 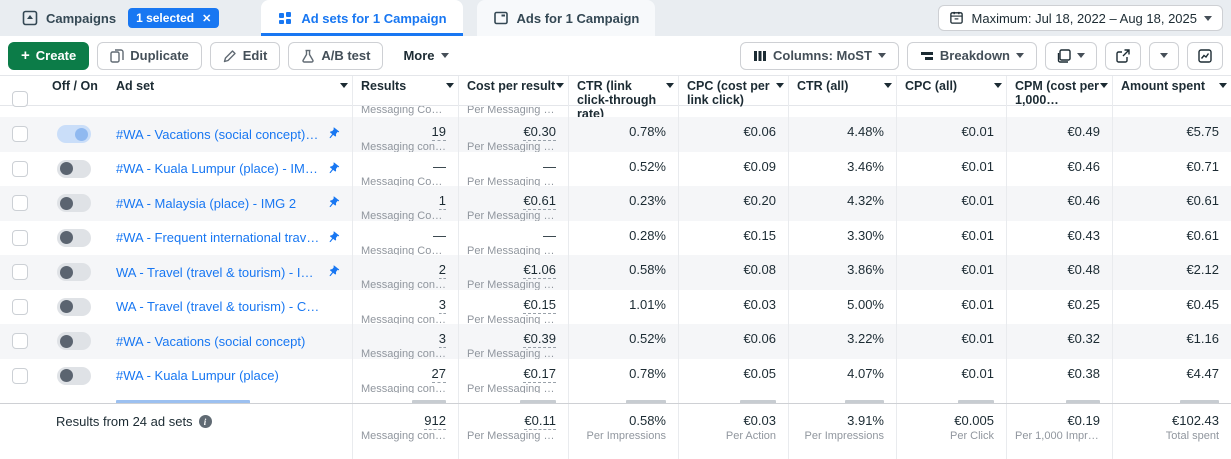 What do you see at coordinates (218, 134) in the screenshot?
I see `ad-set-link: #WA - Vacations (social concept) - IMG 2` at bounding box center [218, 134].